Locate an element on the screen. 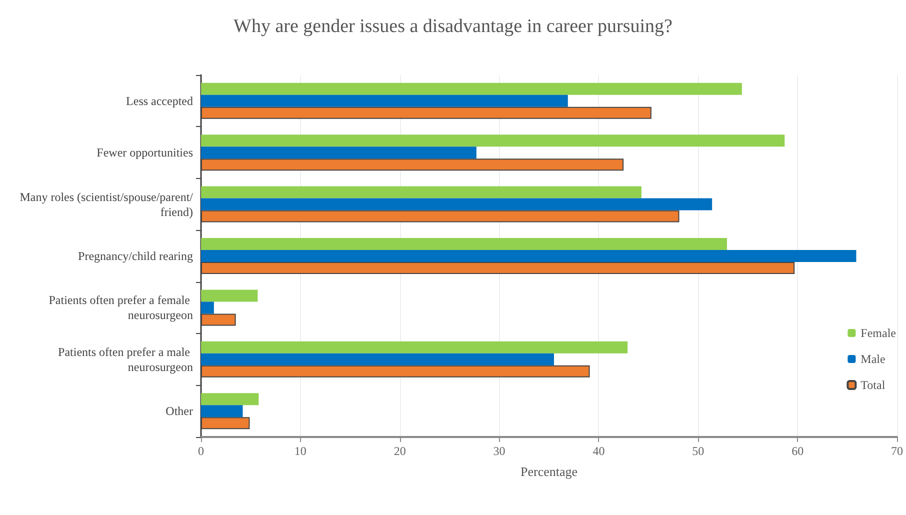 The height and width of the screenshot is (515, 906). x-tick-label: 50 is located at coordinates (698, 451).